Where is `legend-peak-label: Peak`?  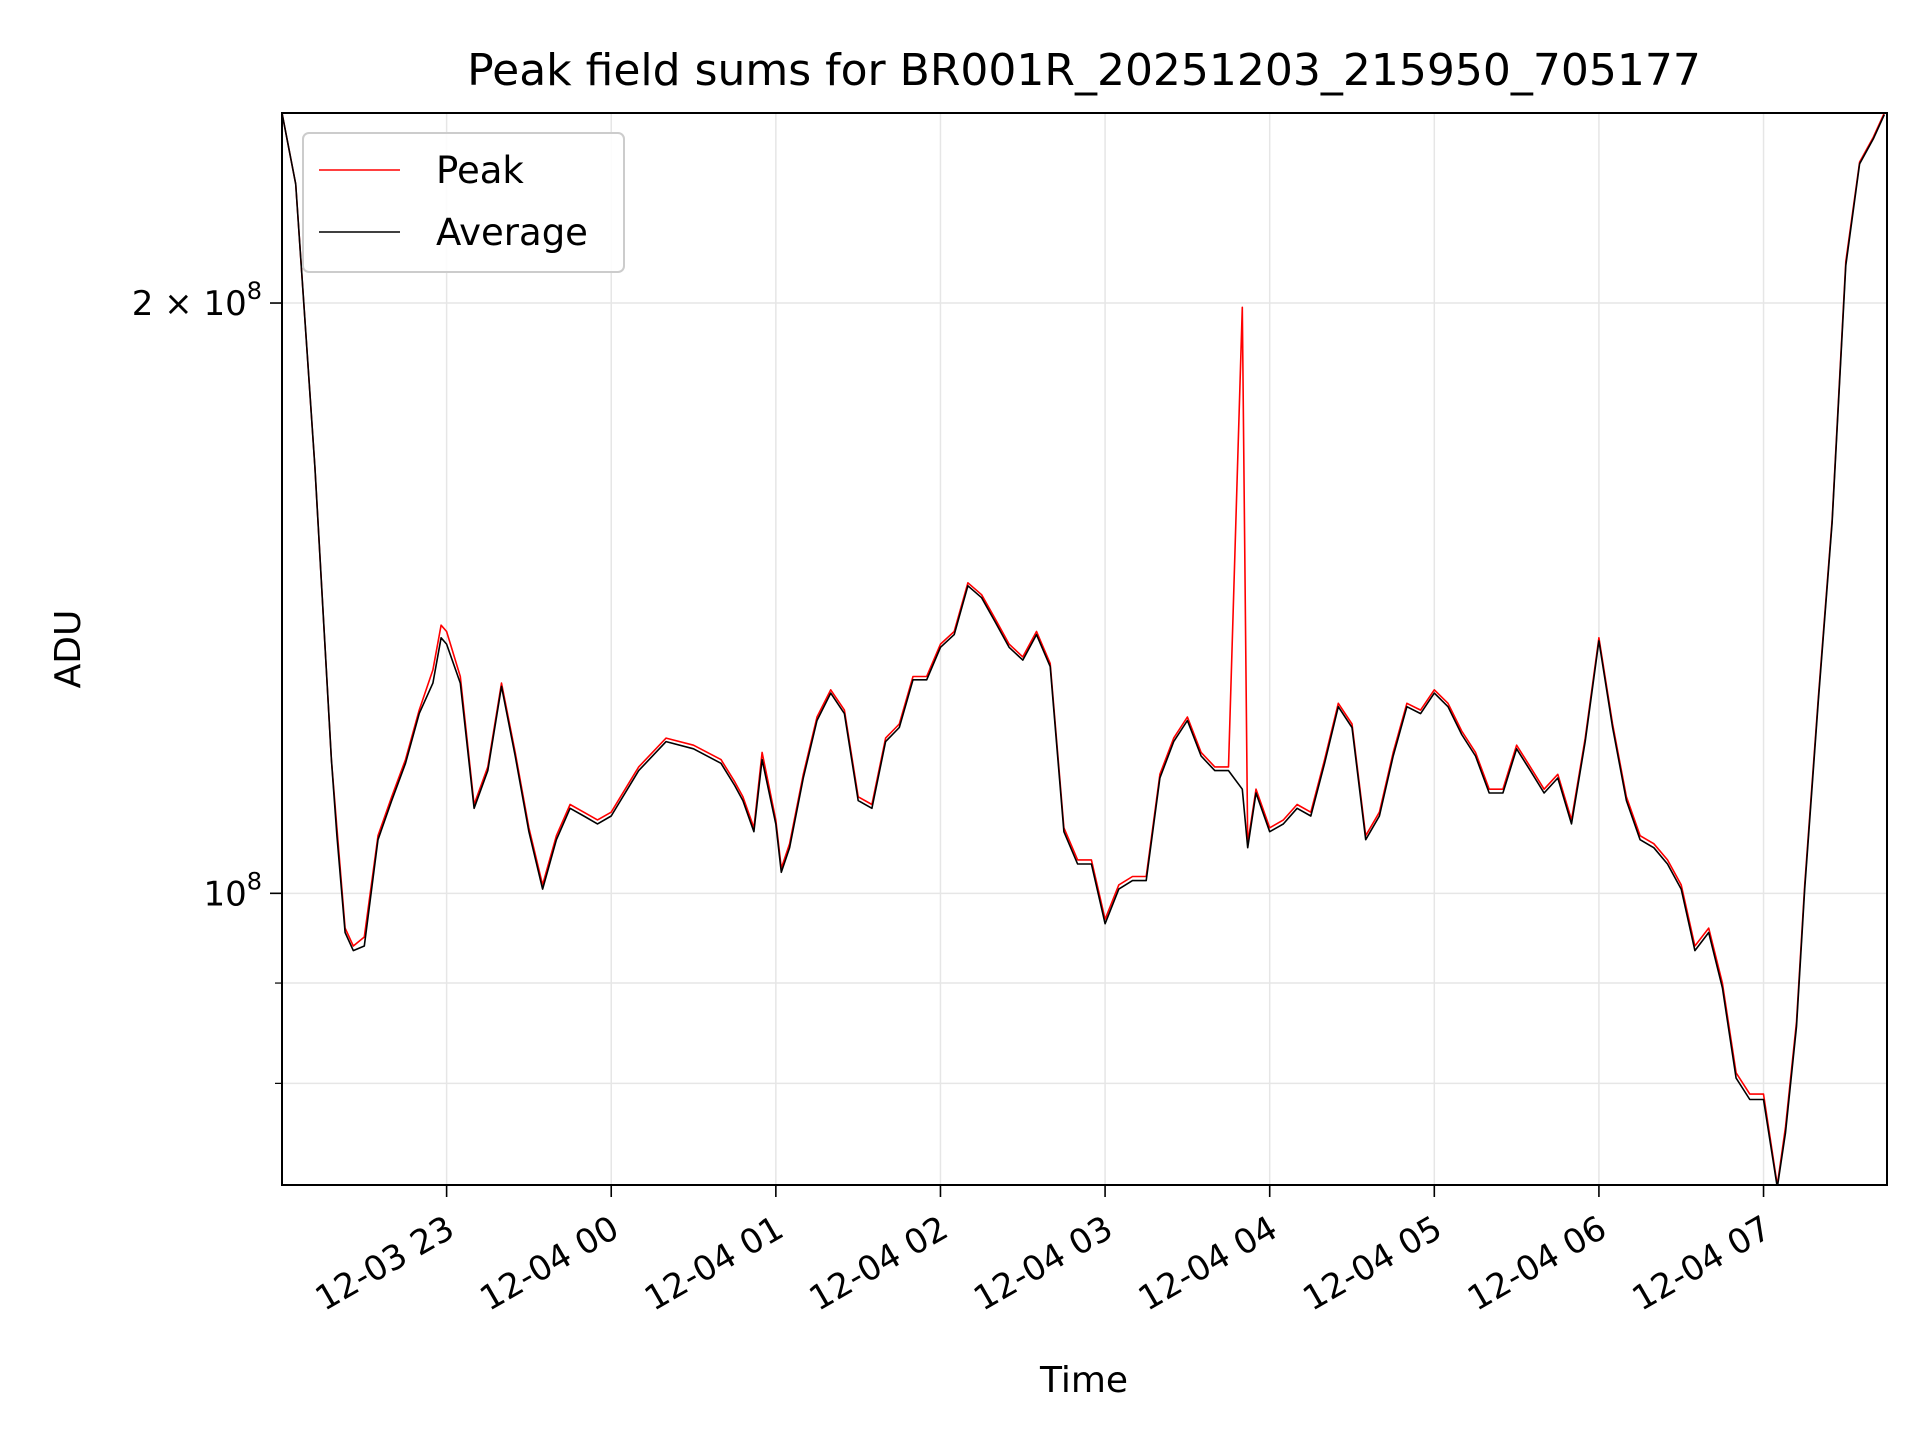
legend-peak-label: Peak is located at coordinates (480, 170).